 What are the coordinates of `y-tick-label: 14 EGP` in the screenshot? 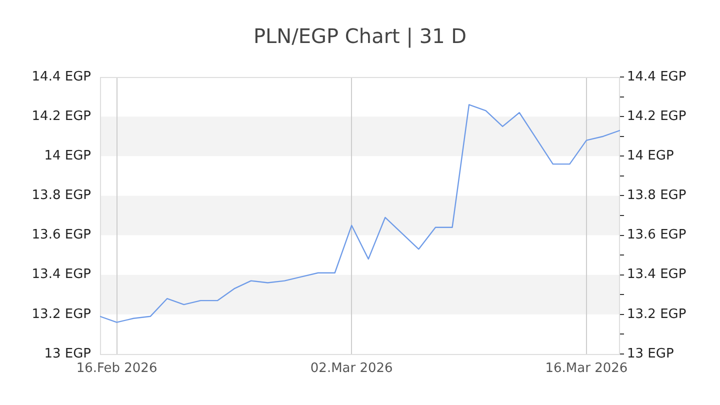 It's located at (650, 156).